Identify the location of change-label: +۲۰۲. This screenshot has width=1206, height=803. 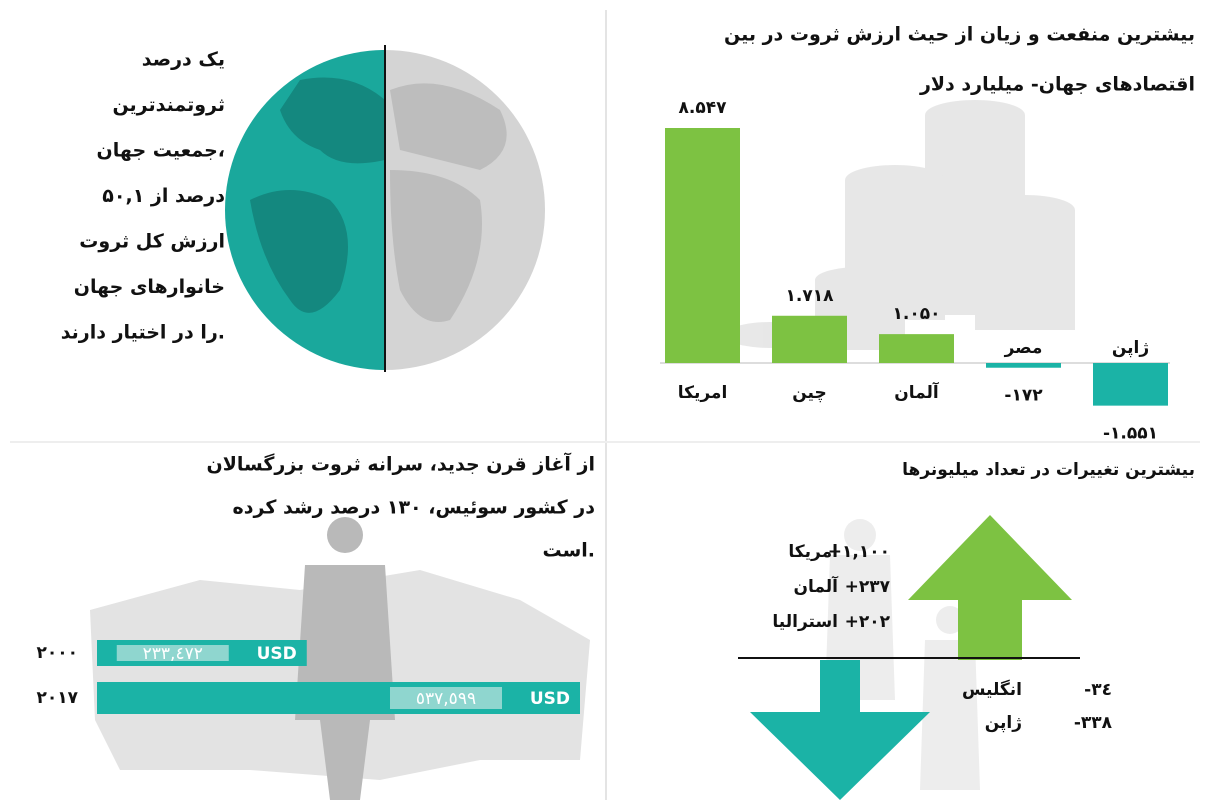
(868, 622).